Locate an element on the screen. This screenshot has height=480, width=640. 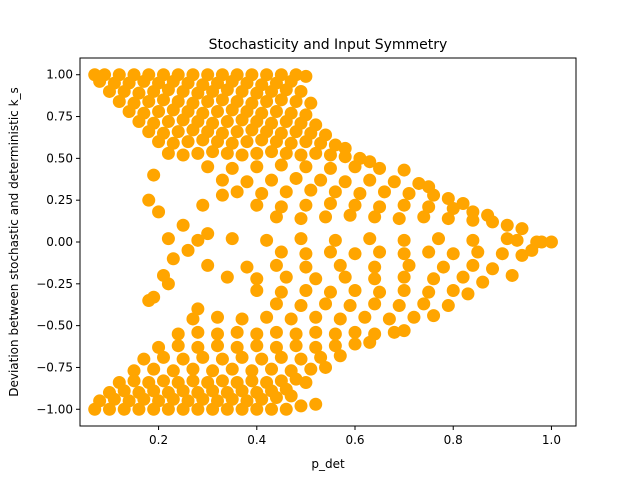
y-tick-label: −0.50 is located at coordinates (54, 326).